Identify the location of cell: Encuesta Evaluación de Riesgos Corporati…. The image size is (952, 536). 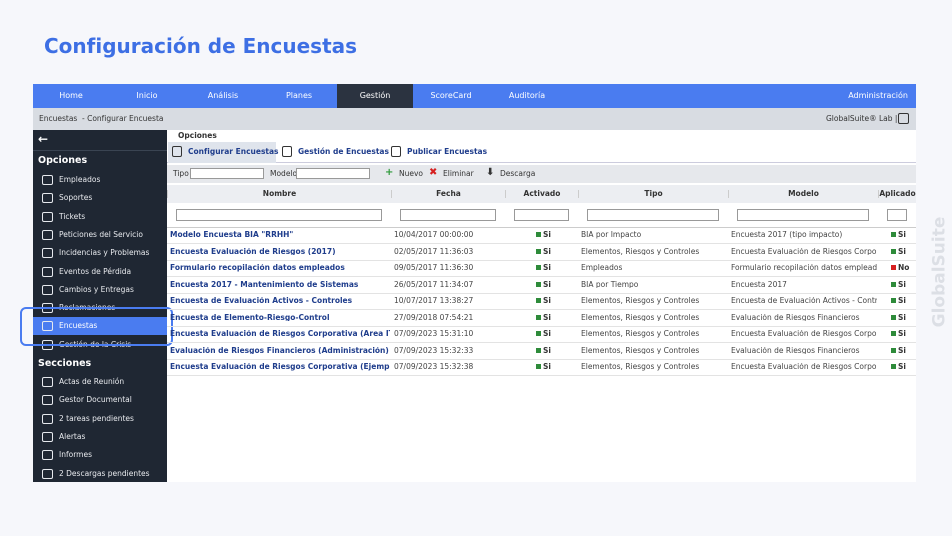
(804, 367).